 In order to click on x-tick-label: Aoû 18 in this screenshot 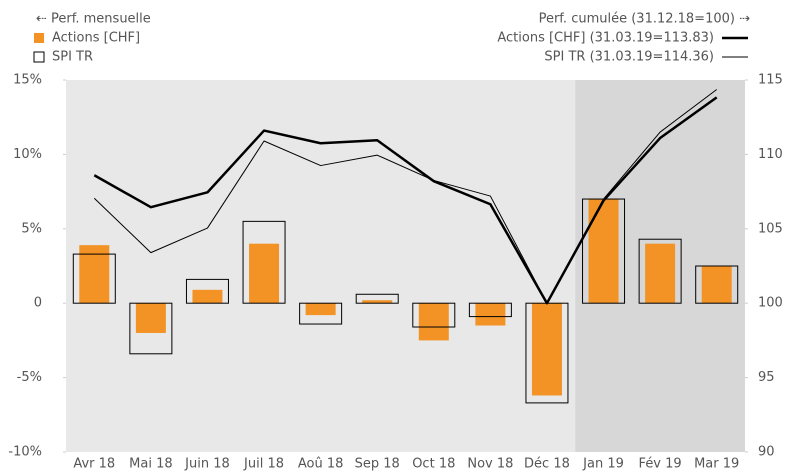, I will do `click(321, 464)`.